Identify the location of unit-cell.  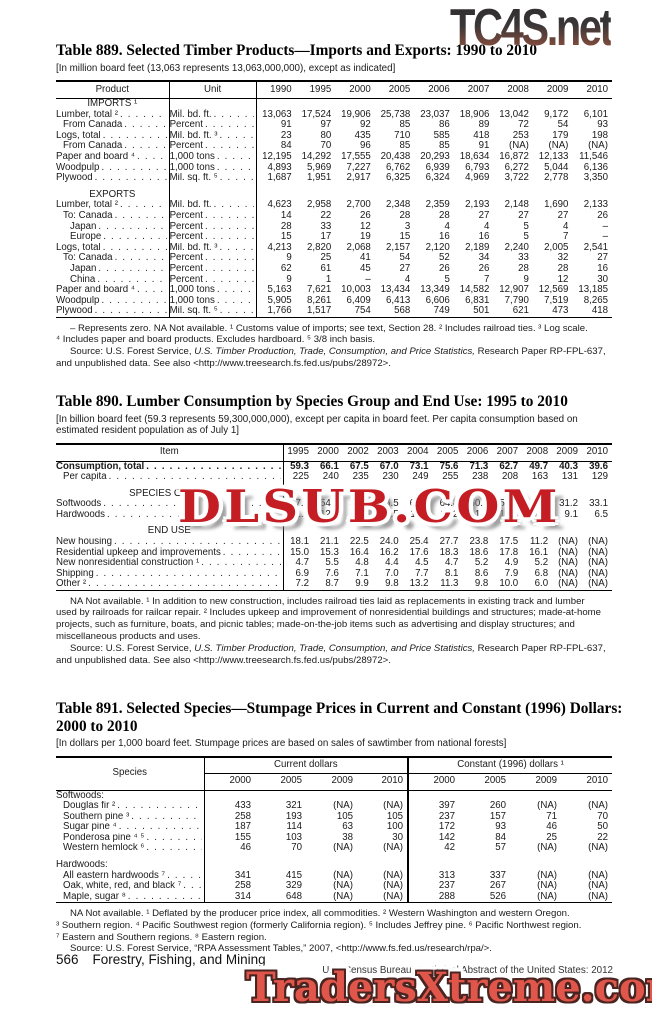
(213, 195).